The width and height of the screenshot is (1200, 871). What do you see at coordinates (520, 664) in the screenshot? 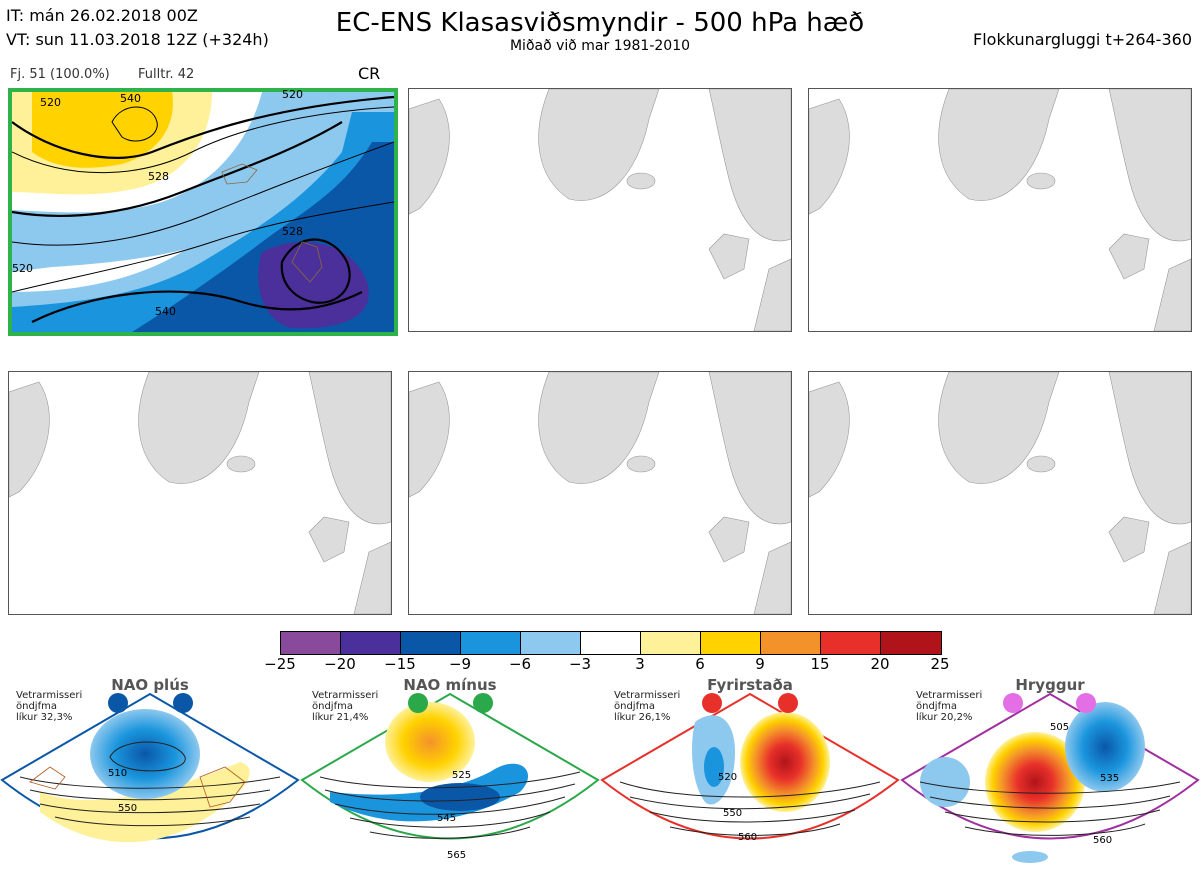
I see `colorbar-tick: −6` at bounding box center [520, 664].